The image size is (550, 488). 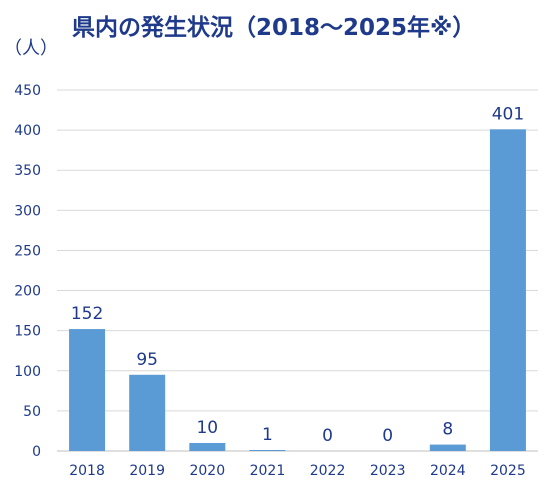 What do you see at coordinates (447, 447) in the screenshot?
I see `bar-2024` at bounding box center [447, 447].